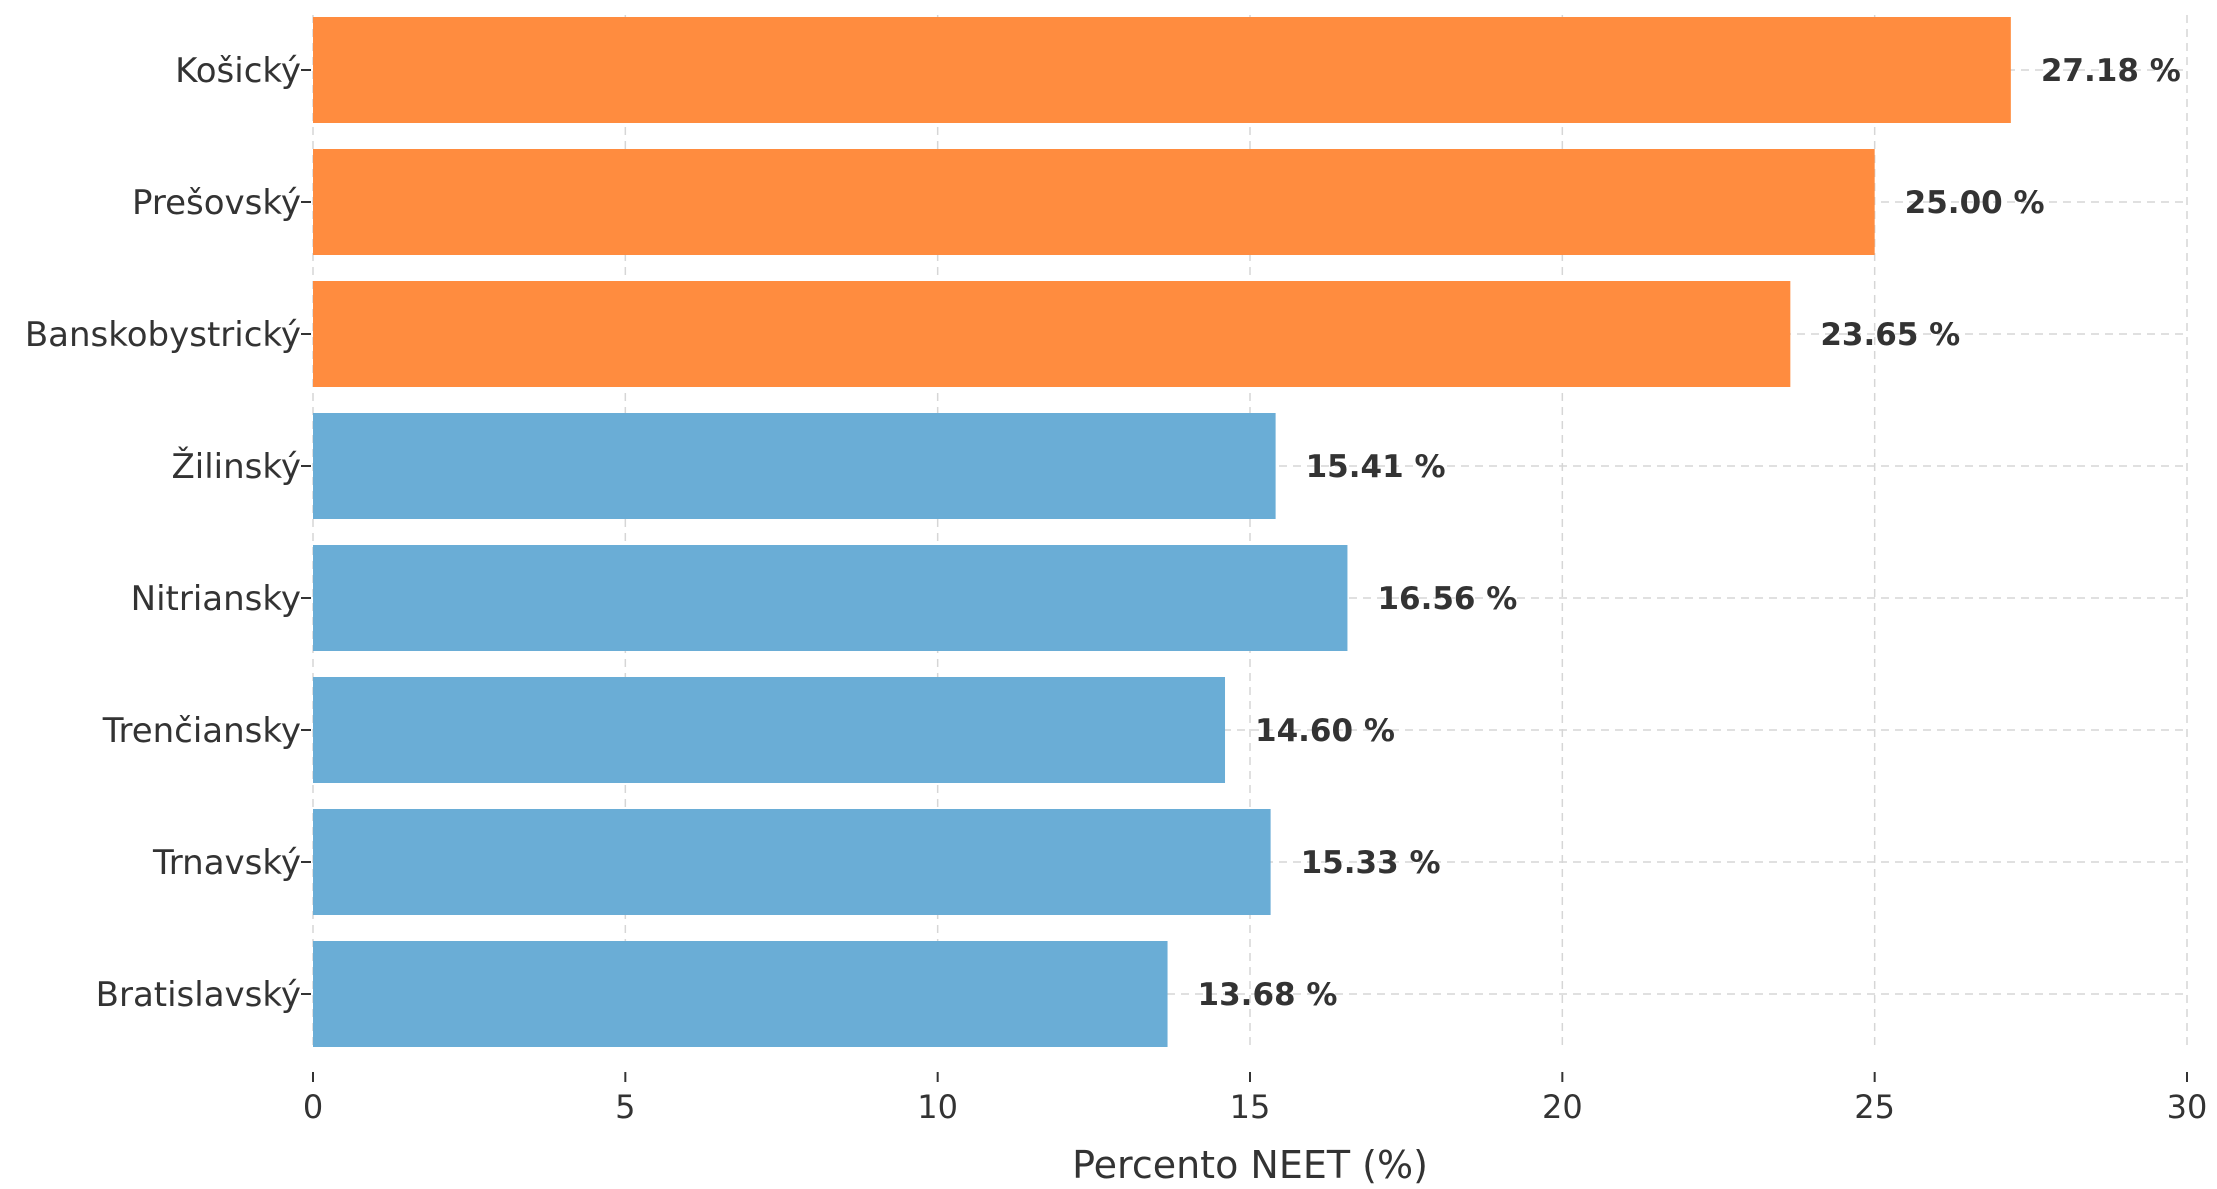 This screenshot has height=1189, width=2217. Describe the element at coordinates (1975, 203) in the screenshot. I see `data-label: 25.00 %` at that location.